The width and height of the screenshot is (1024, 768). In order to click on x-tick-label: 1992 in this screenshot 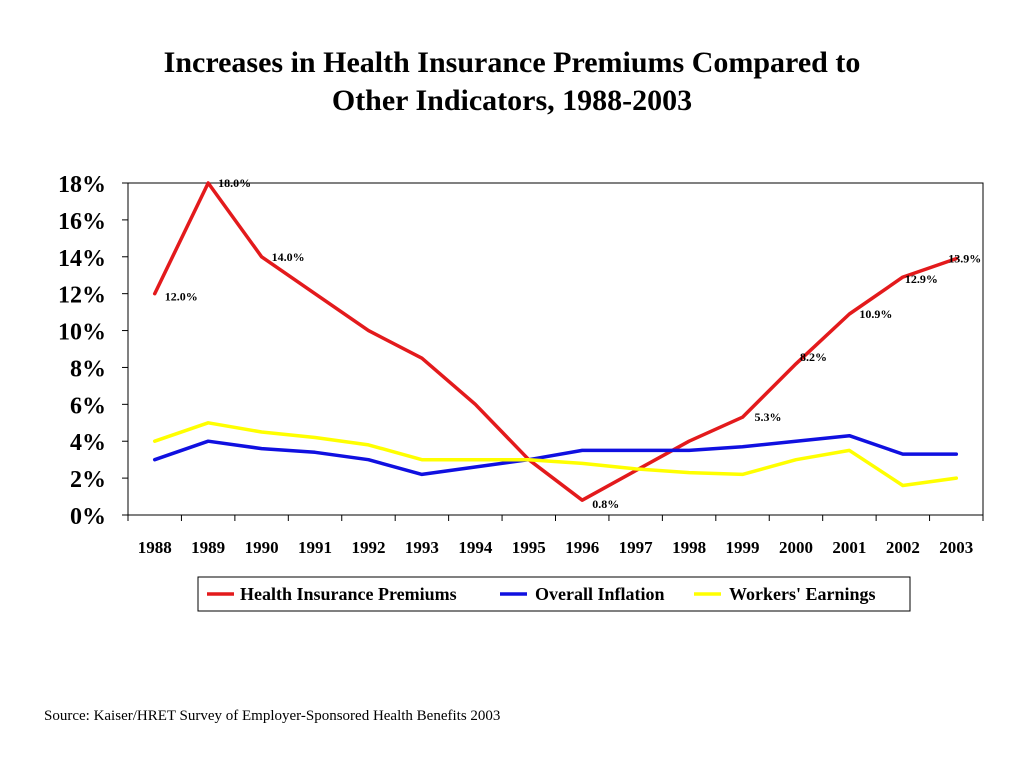, I will do `click(368, 547)`.